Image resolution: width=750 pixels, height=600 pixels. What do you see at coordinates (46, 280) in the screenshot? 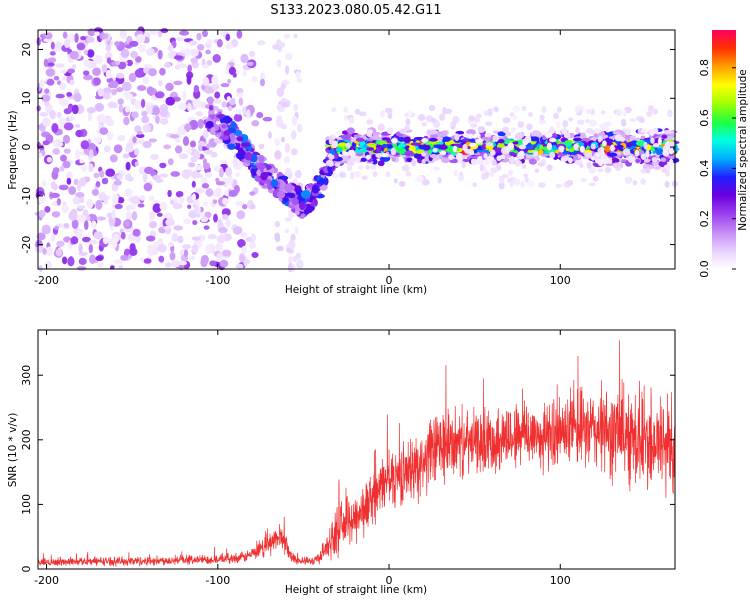
I see `spectrogram-x-tick-label: -200` at bounding box center [46, 280].